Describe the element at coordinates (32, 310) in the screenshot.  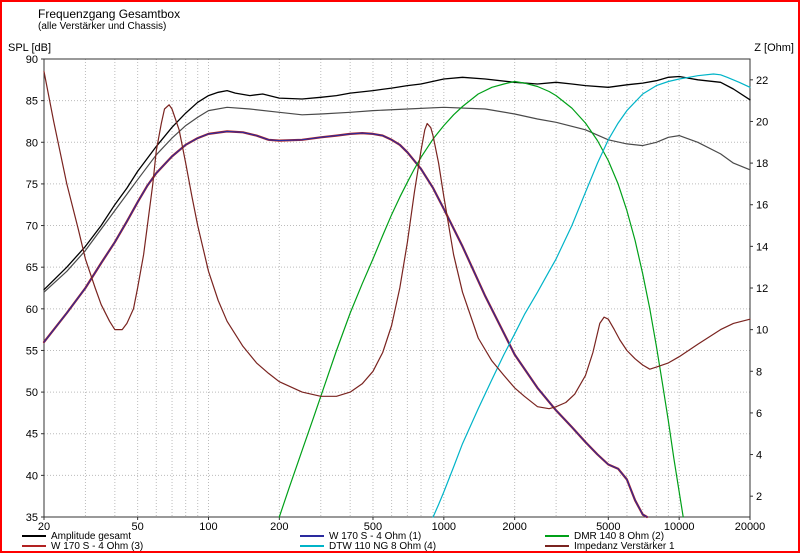
I see `svg-text: 60` at that location.